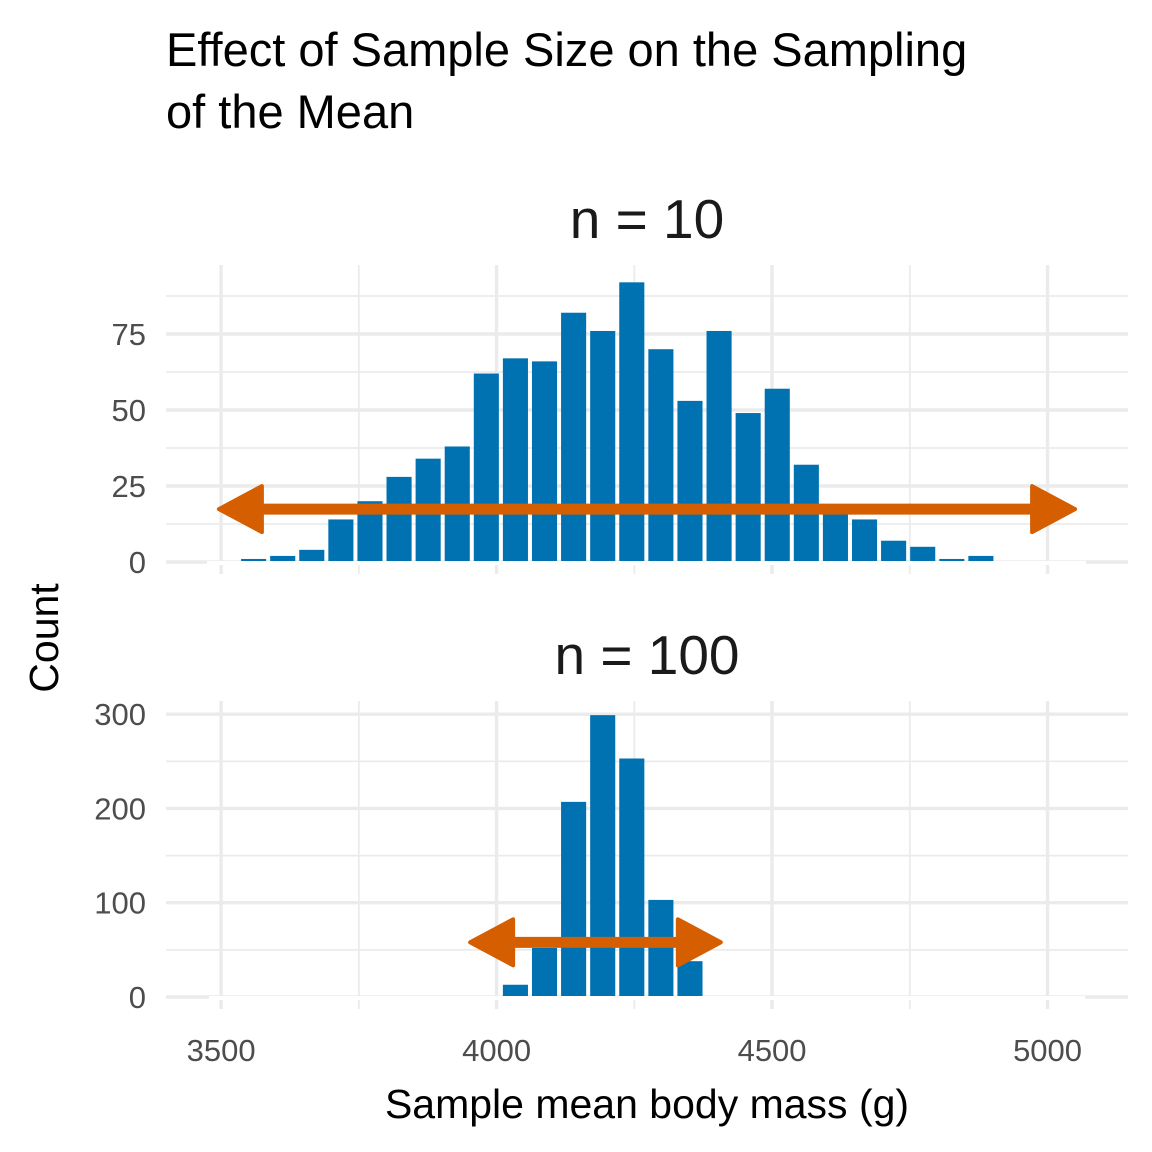 This screenshot has width=1152, height=1152. What do you see at coordinates (647, 509) in the screenshot?
I see `panel-n10-range-arrow` at bounding box center [647, 509].